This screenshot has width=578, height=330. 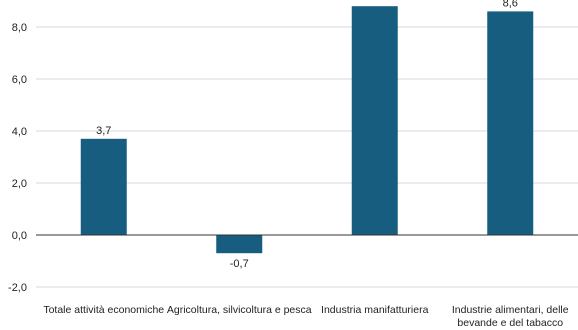 What do you see at coordinates (510, 4) in the screenshot?
I see `data-label: 8,6` at bounding box center [510, 4].